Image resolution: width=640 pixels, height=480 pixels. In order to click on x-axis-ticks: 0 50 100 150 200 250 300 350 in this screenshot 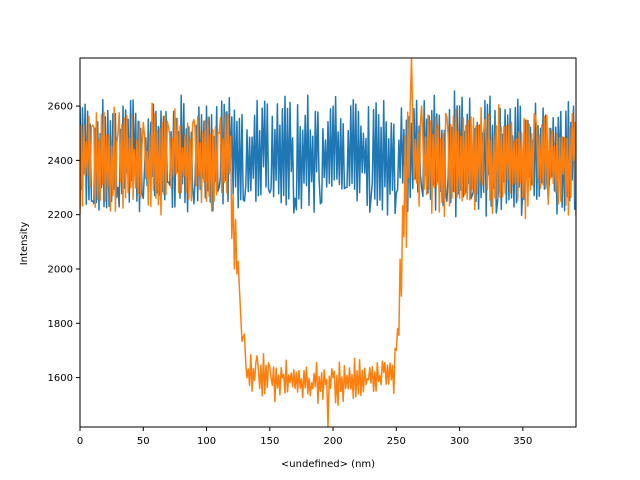, I will do `click(304, 437)`.